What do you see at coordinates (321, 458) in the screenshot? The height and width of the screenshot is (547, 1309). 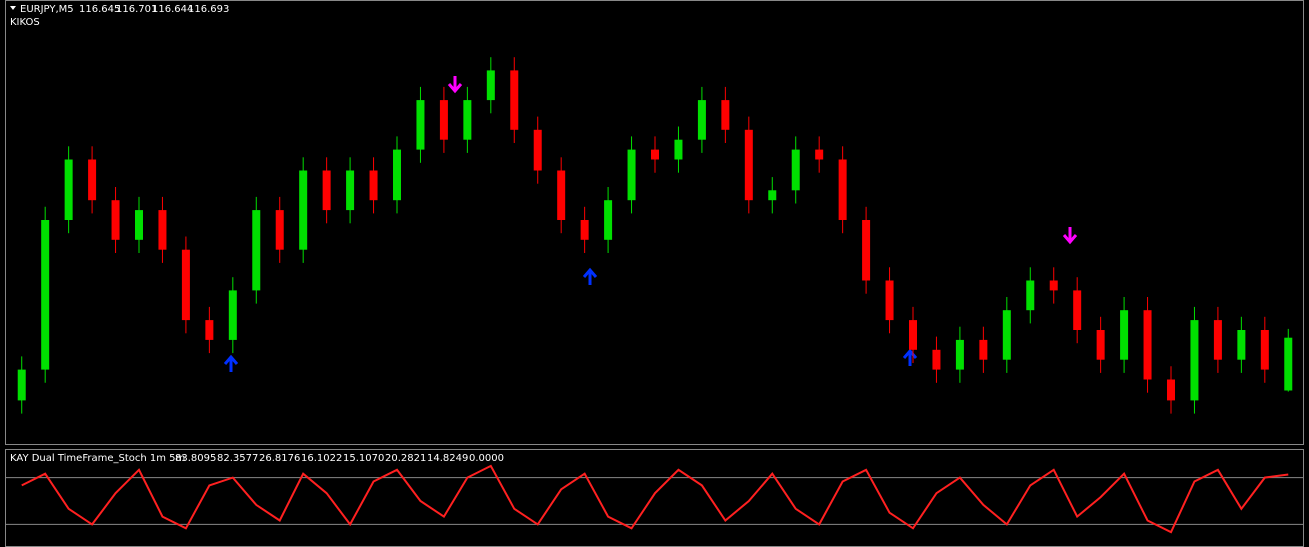 I see `readout: 16.1022` at bounding box center [321, 458].